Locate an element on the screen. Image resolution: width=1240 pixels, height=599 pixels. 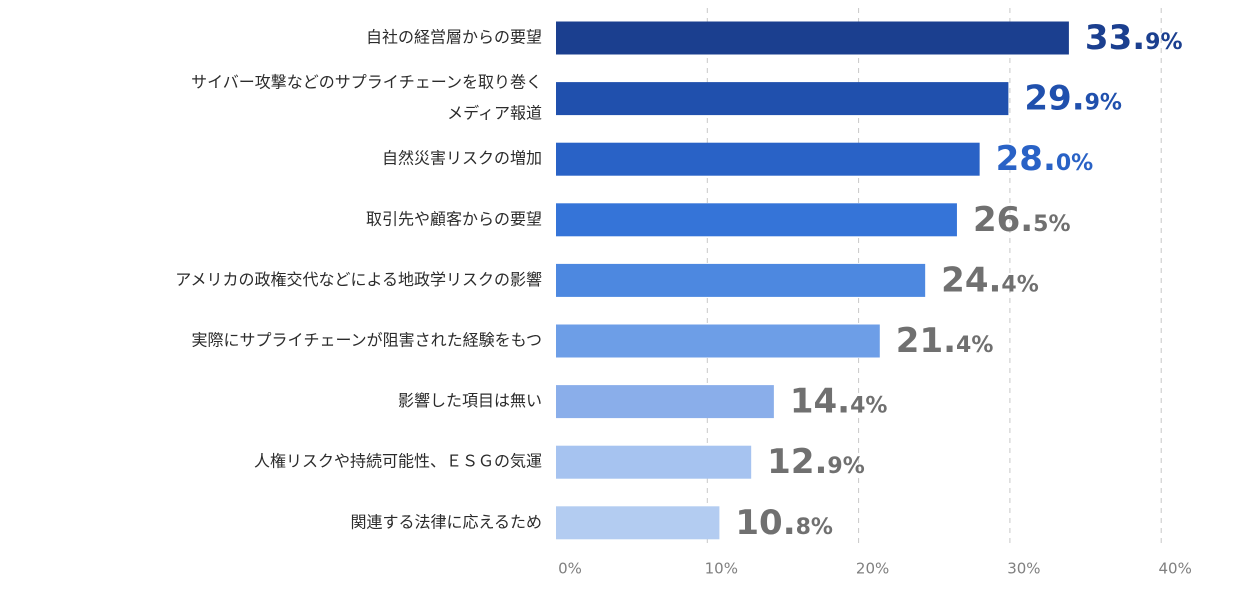
category-label-3: 自然災害リスクの増加 is located at coordinates (462, 158).